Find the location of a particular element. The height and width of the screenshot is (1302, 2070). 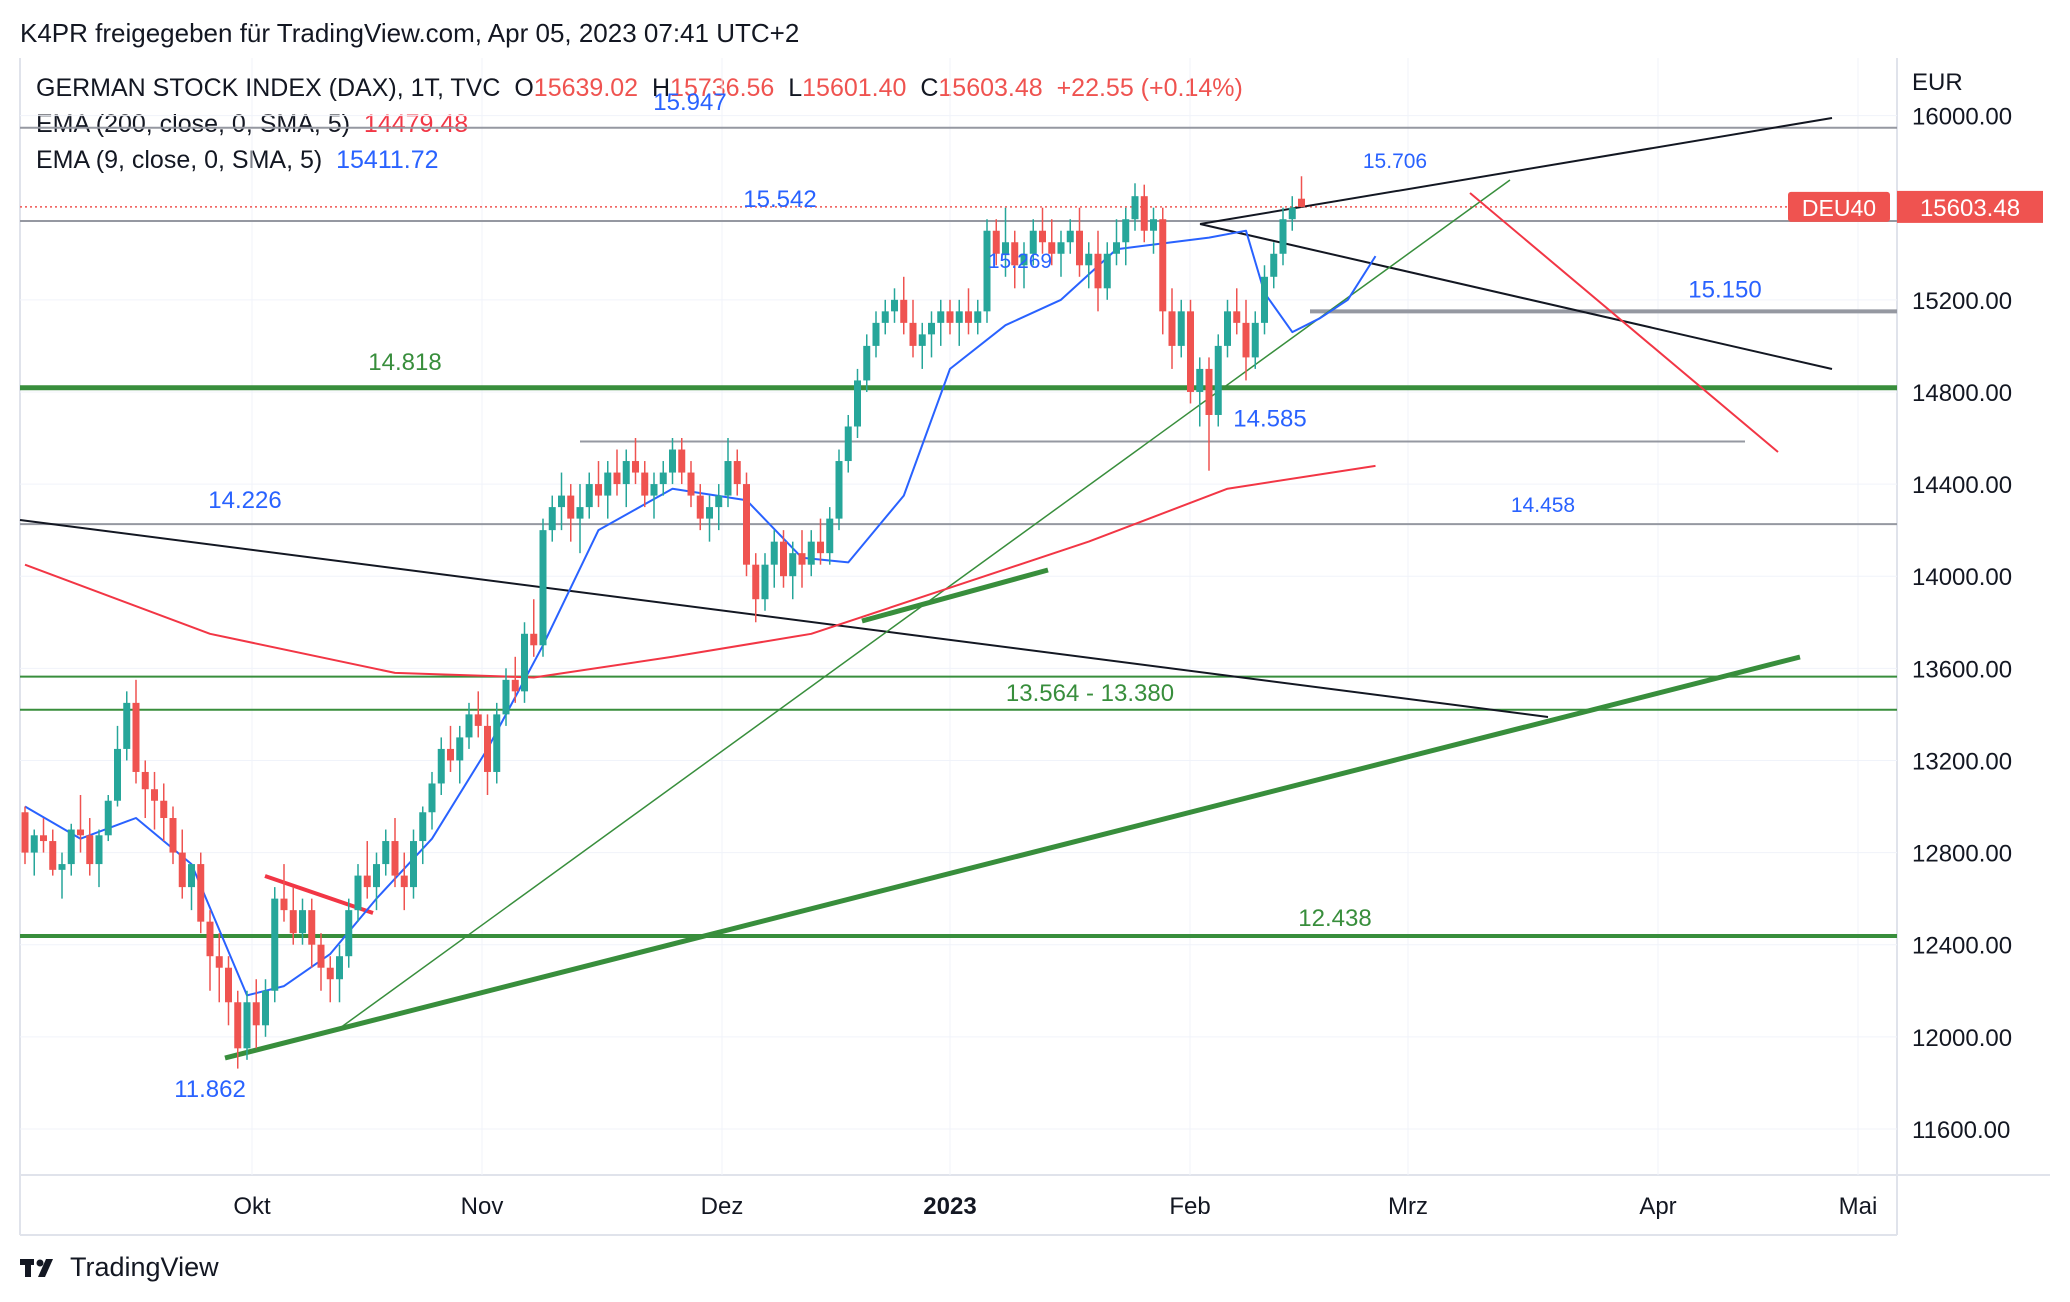

last-price-tag-bg is located at coordinates (1970, 206).